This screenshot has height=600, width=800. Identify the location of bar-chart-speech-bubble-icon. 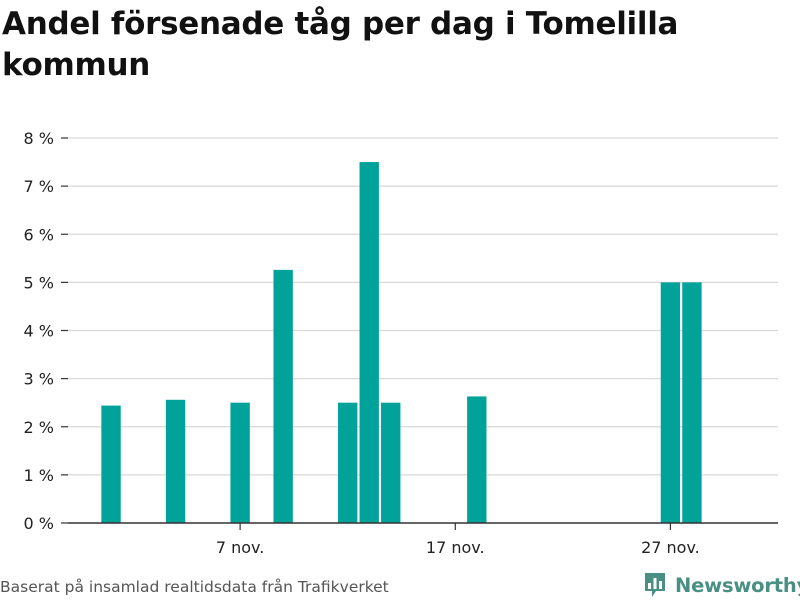
(655, 585).